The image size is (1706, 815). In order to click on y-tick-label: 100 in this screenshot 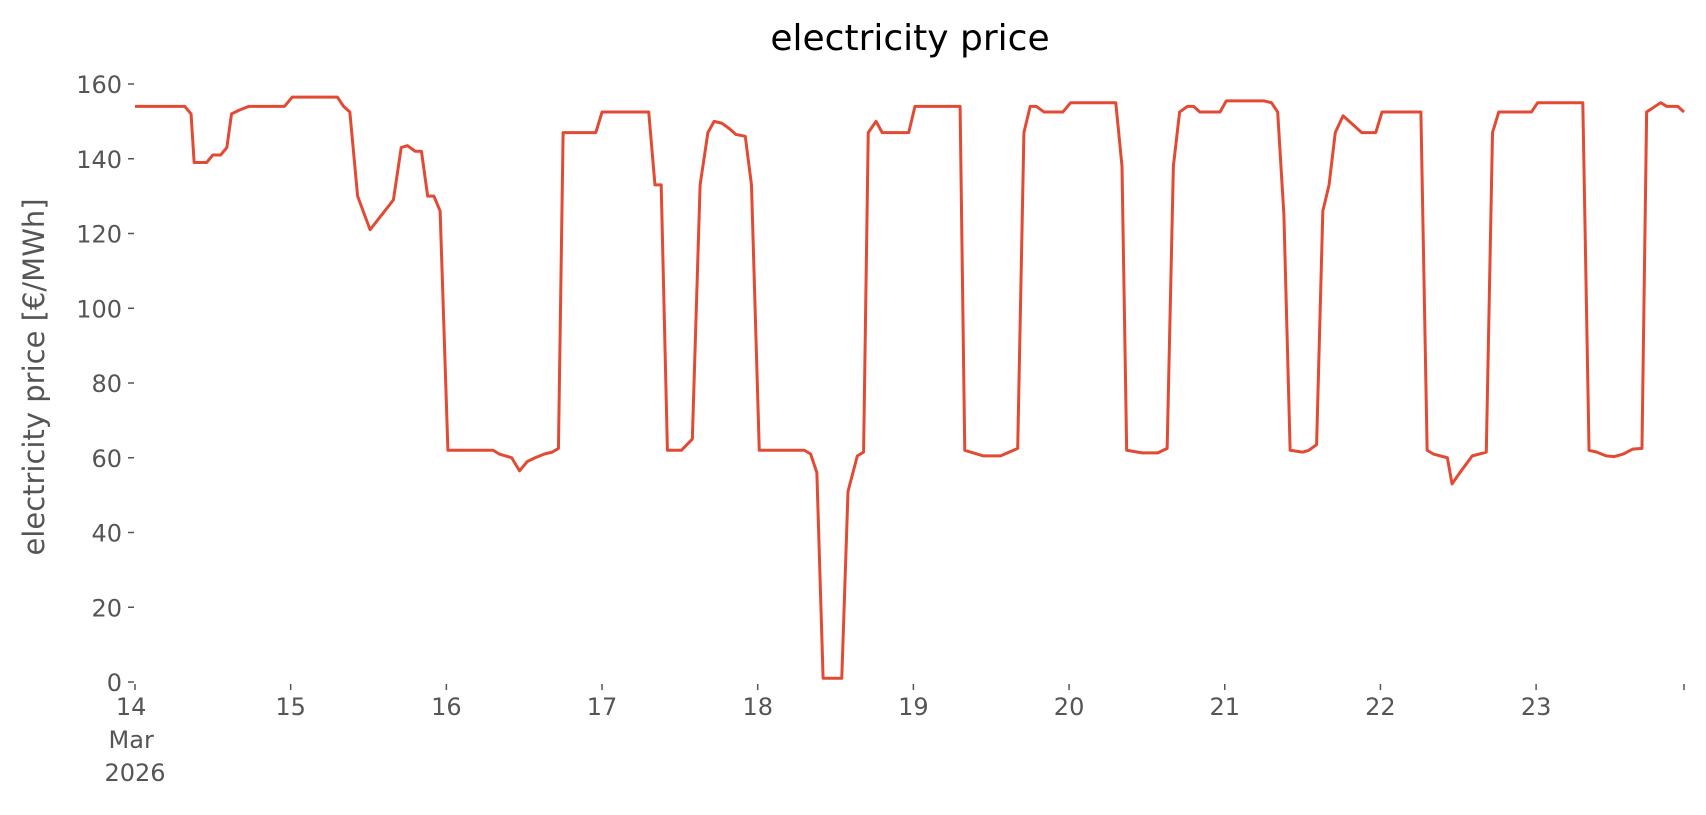, I will do `click(99, 309)`.